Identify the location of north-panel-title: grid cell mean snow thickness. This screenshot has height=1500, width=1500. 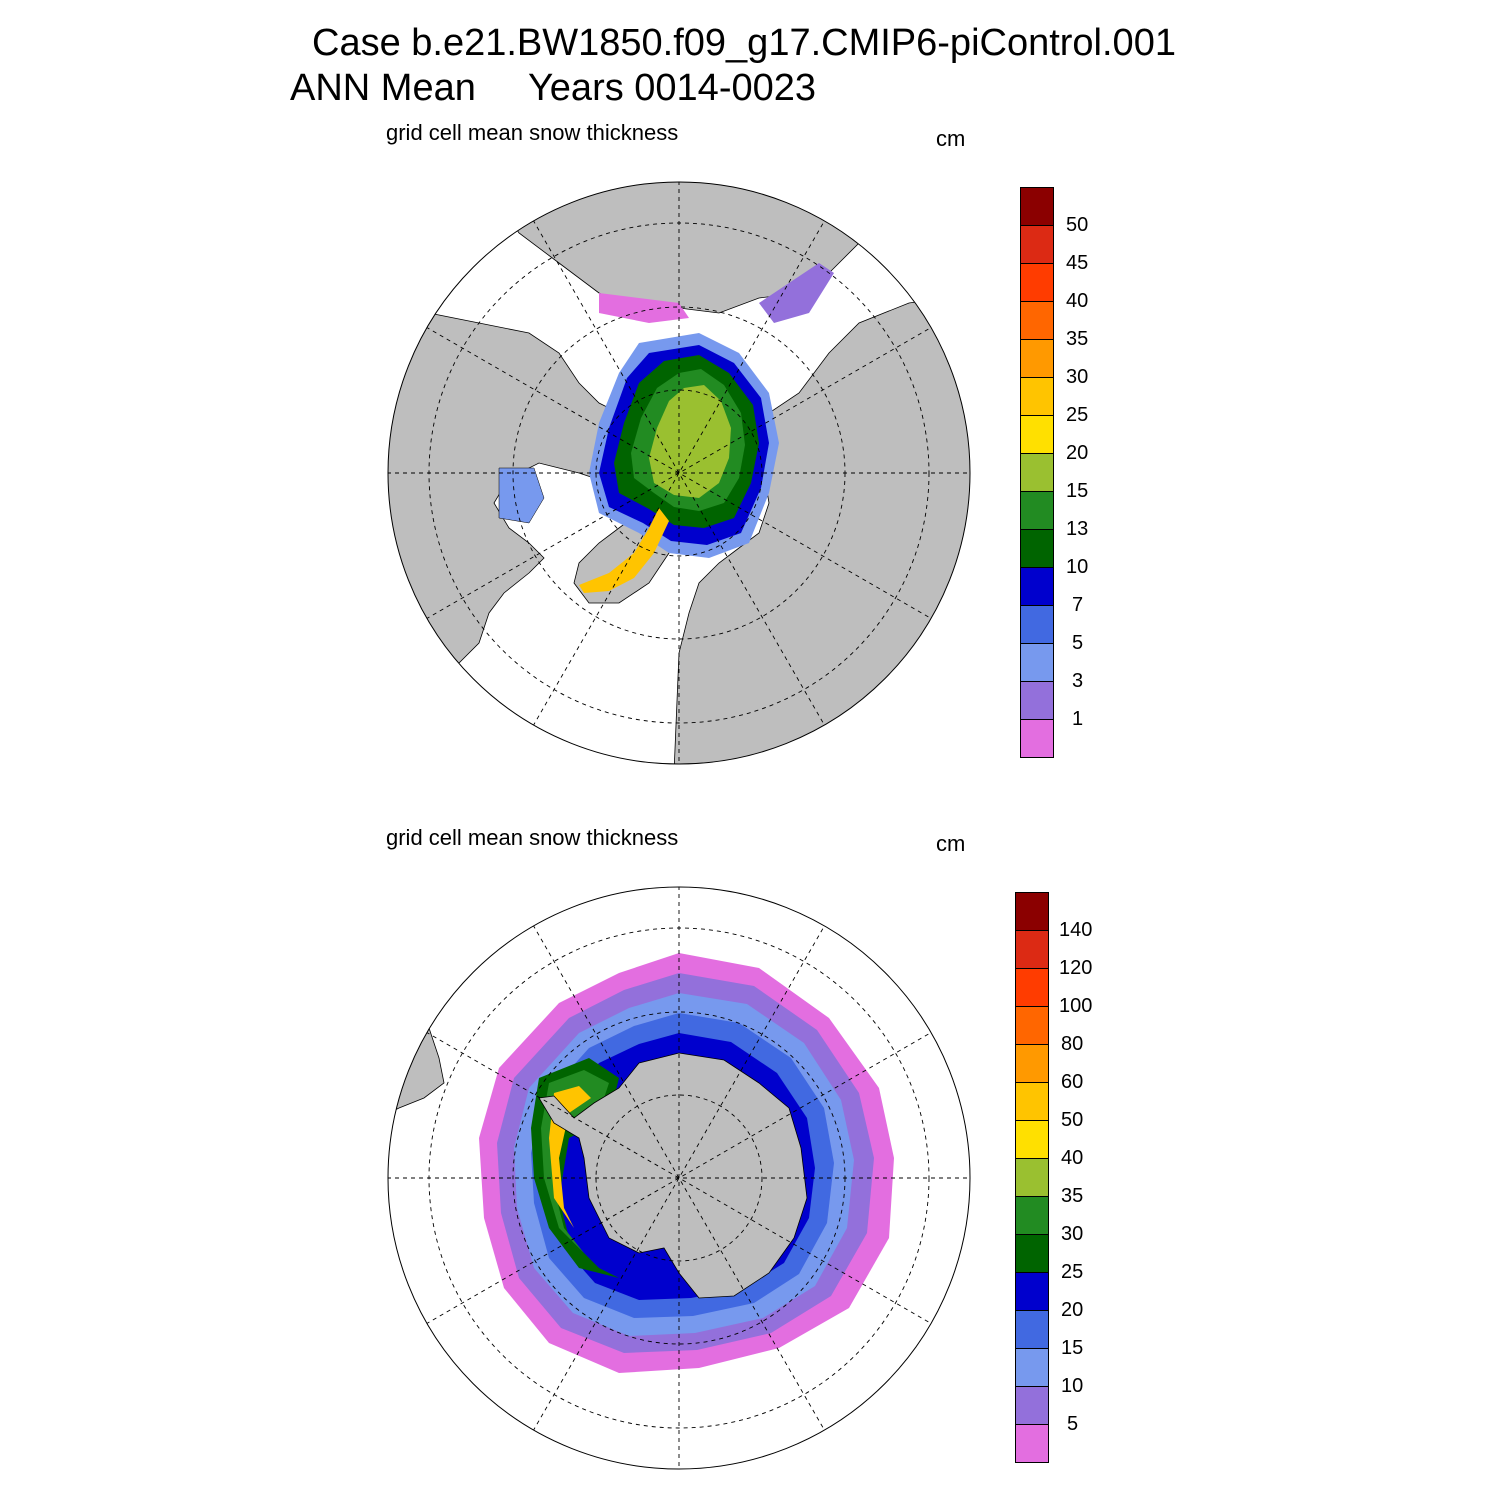
(532, 132).